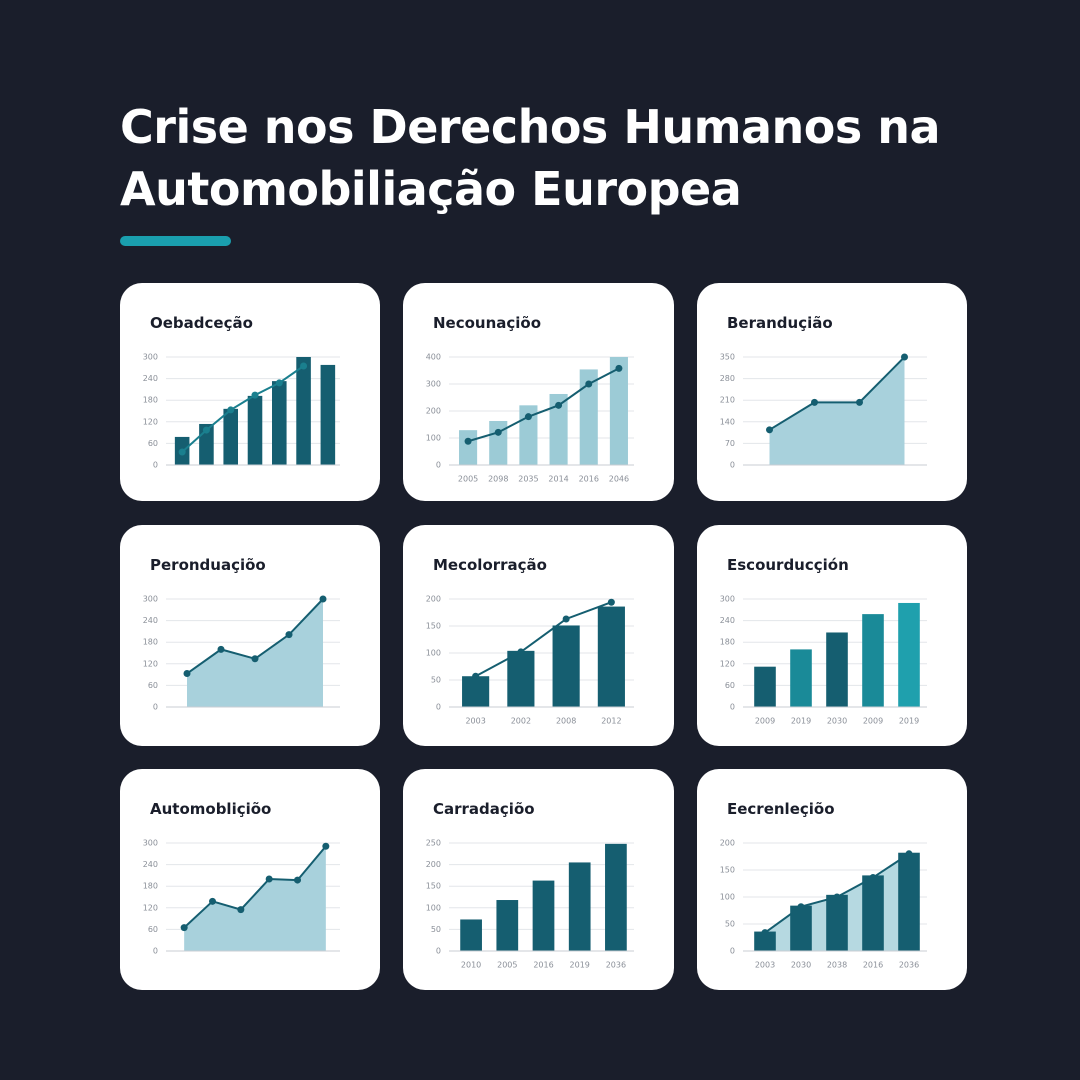  Describe the element at coordinates (175, 241) in the screenshot. I see `accent-bar` at that location.